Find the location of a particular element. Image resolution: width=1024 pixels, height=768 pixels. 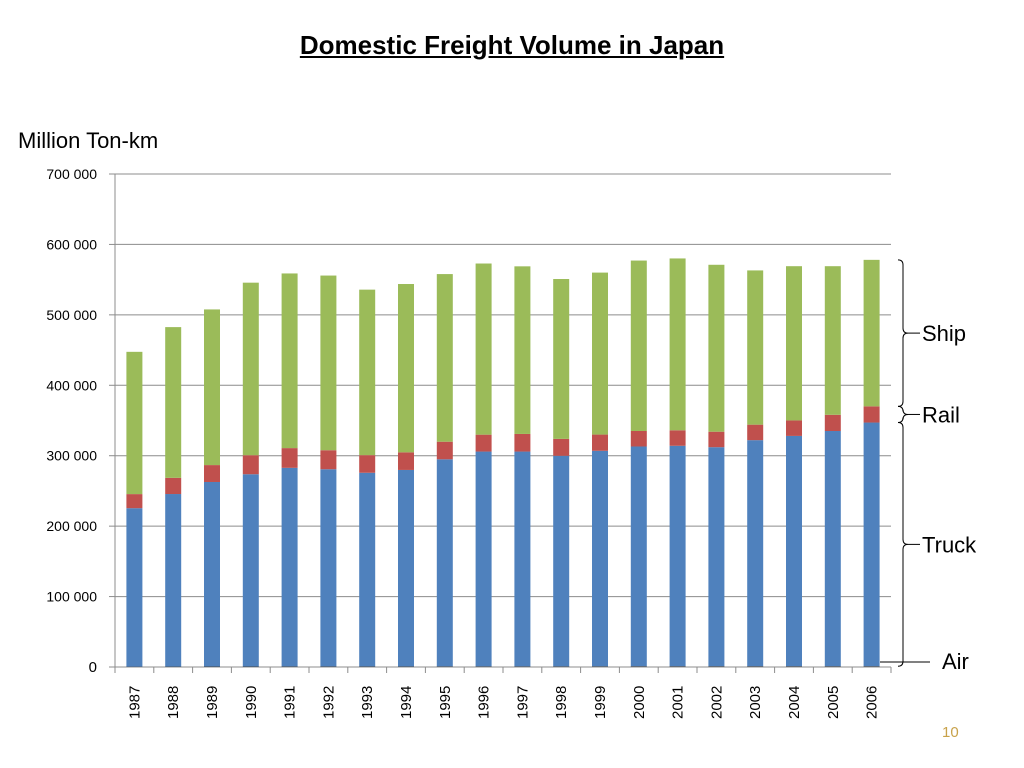

x-tick-label: 2006 is located at coordinates (872, 702).